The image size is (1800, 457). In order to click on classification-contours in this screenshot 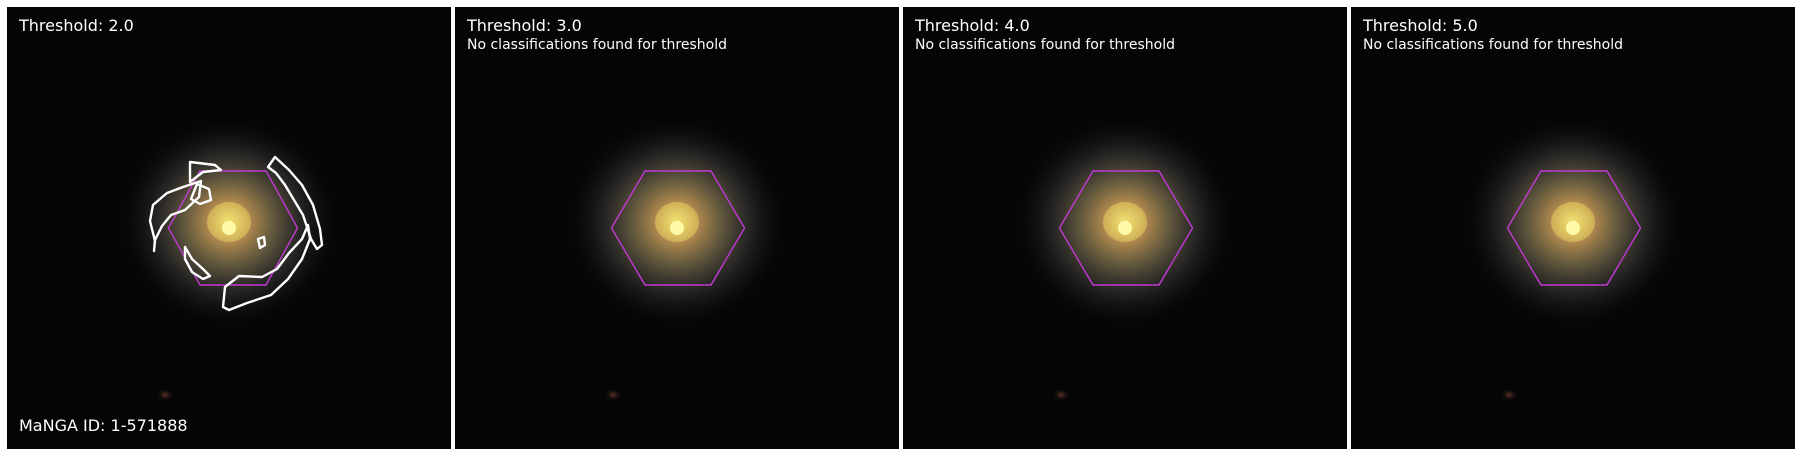, I will do `click(236, 233)`.